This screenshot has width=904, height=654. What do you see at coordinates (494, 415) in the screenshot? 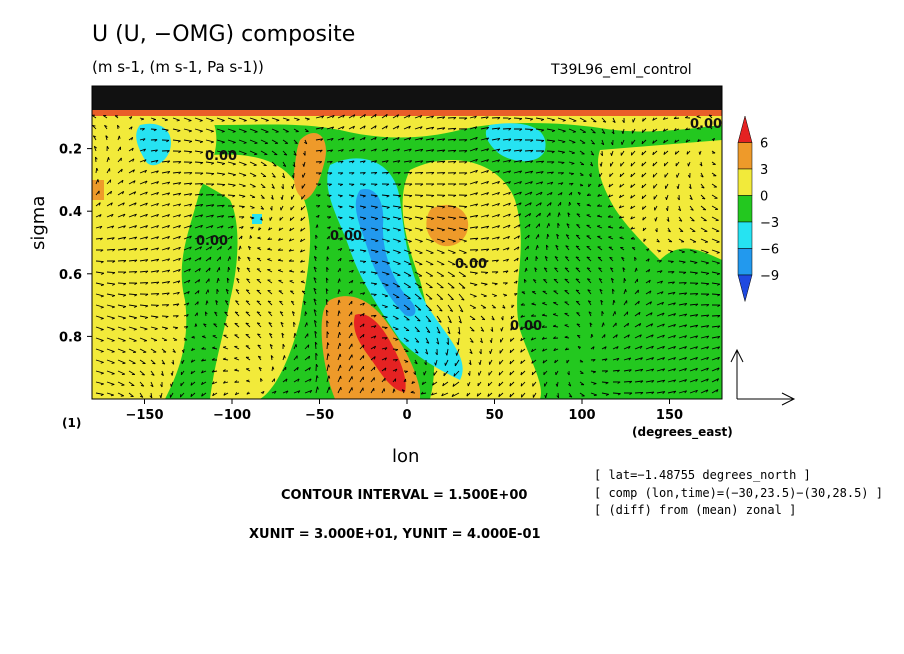
I see `x-tick-label: 50` at bounding box center [494, 415].